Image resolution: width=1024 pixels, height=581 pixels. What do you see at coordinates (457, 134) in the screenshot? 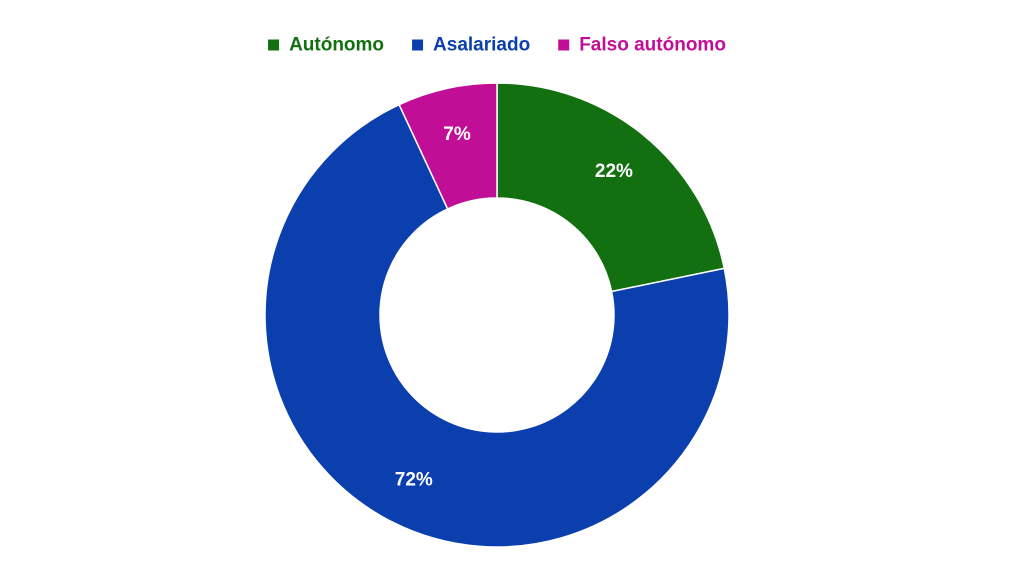
I see `data-label-falso-autonomo: 7%` at bounding box center [457, 134].